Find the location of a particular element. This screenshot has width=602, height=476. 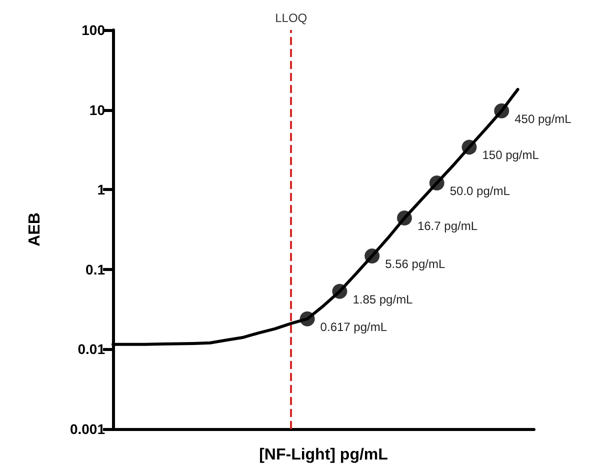

annotation: 0.617 pg/mL is located at coordinates (354, 327).